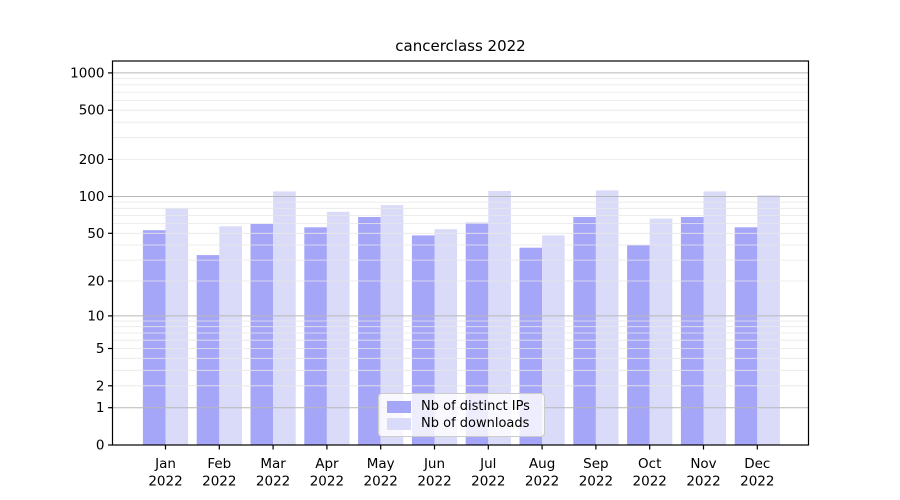  I want to click on bar-oct-distinct-ips, so click(638, 345).